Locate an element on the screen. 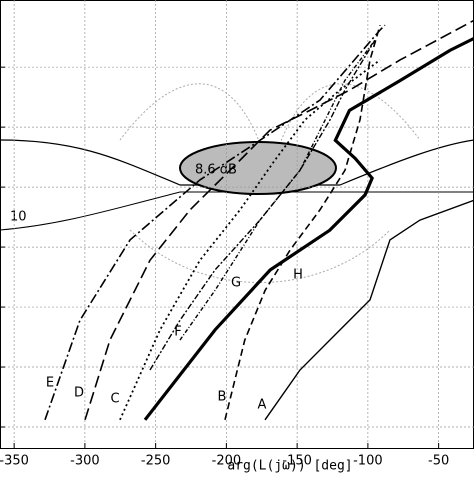  x-tick-label: -250 is located at coordinates (156, 461).